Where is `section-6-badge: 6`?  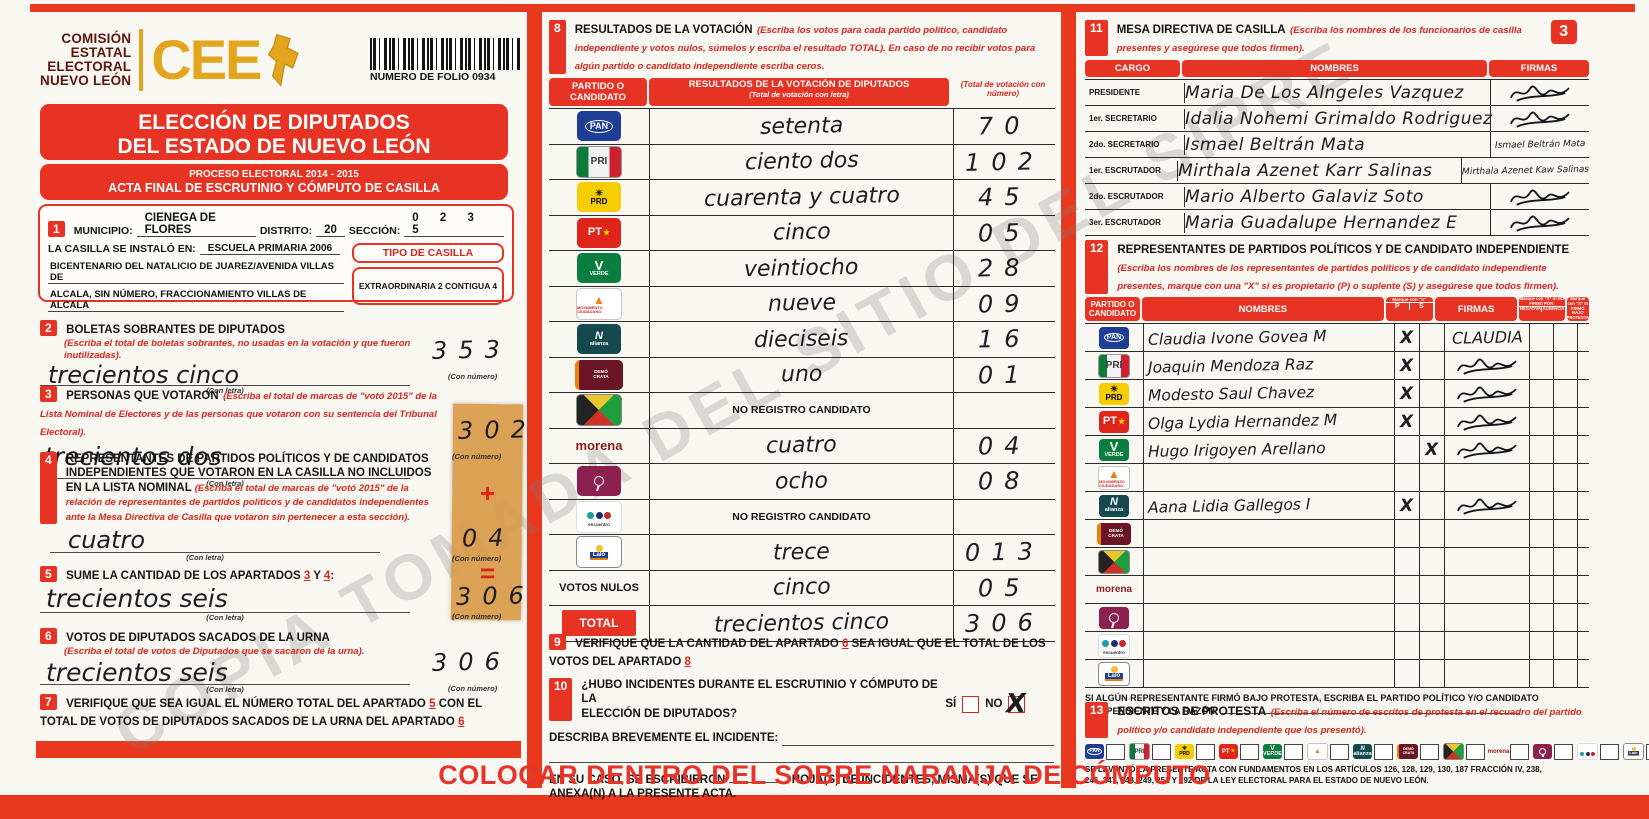 section-6-badge: 6 is located at coordinates (48, 636).